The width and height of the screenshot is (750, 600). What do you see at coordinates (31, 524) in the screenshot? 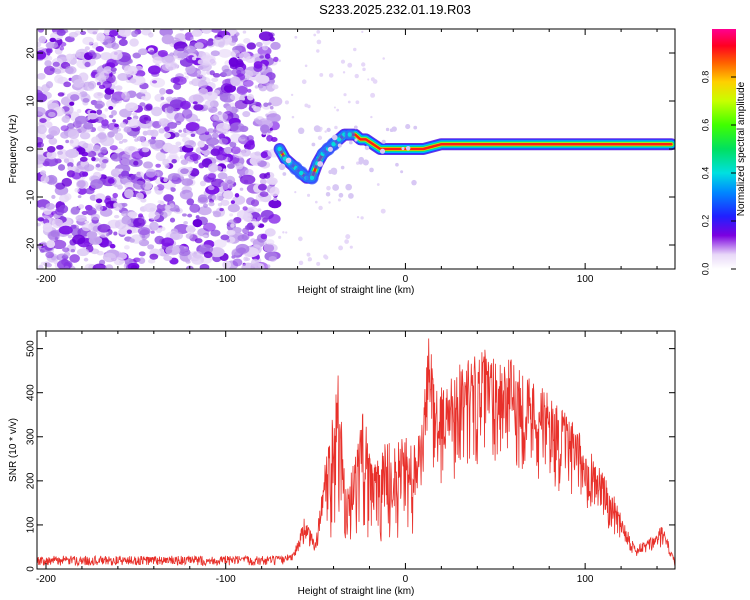
I see `y-tick-label: 100` at bounding box center [31, 524].